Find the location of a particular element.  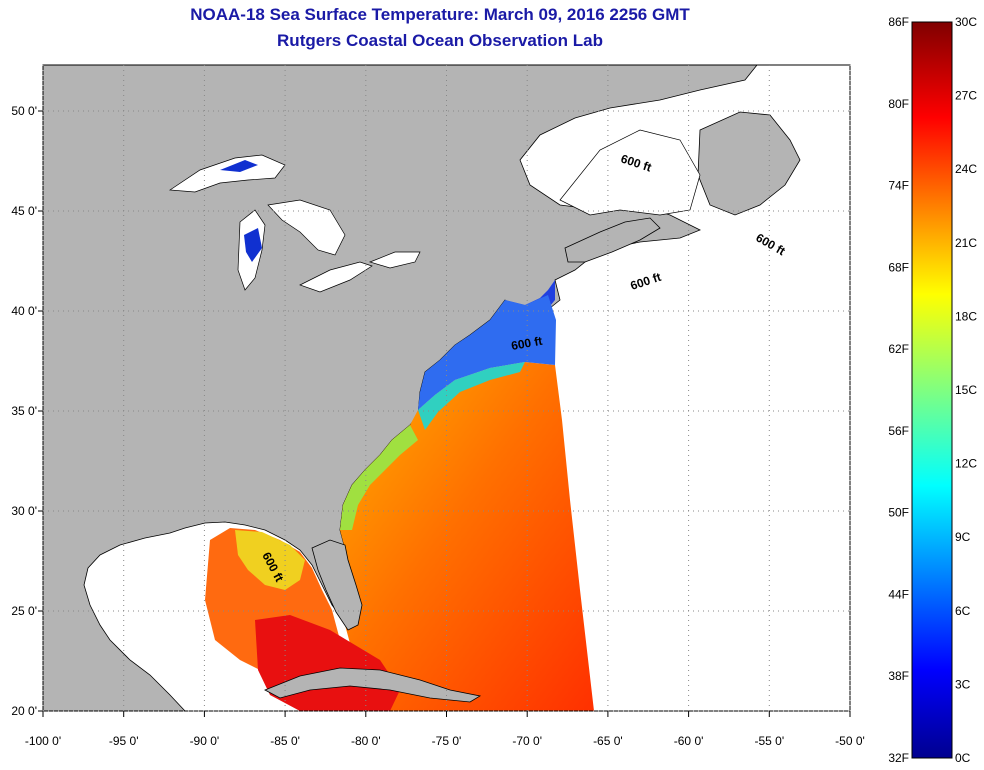

y-tick-label: 45 0' is located at coordinates (24, 211).